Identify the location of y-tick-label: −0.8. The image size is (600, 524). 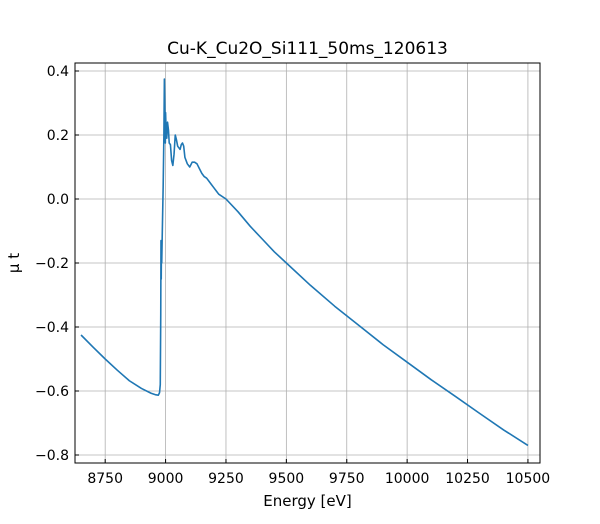
(52, 456).